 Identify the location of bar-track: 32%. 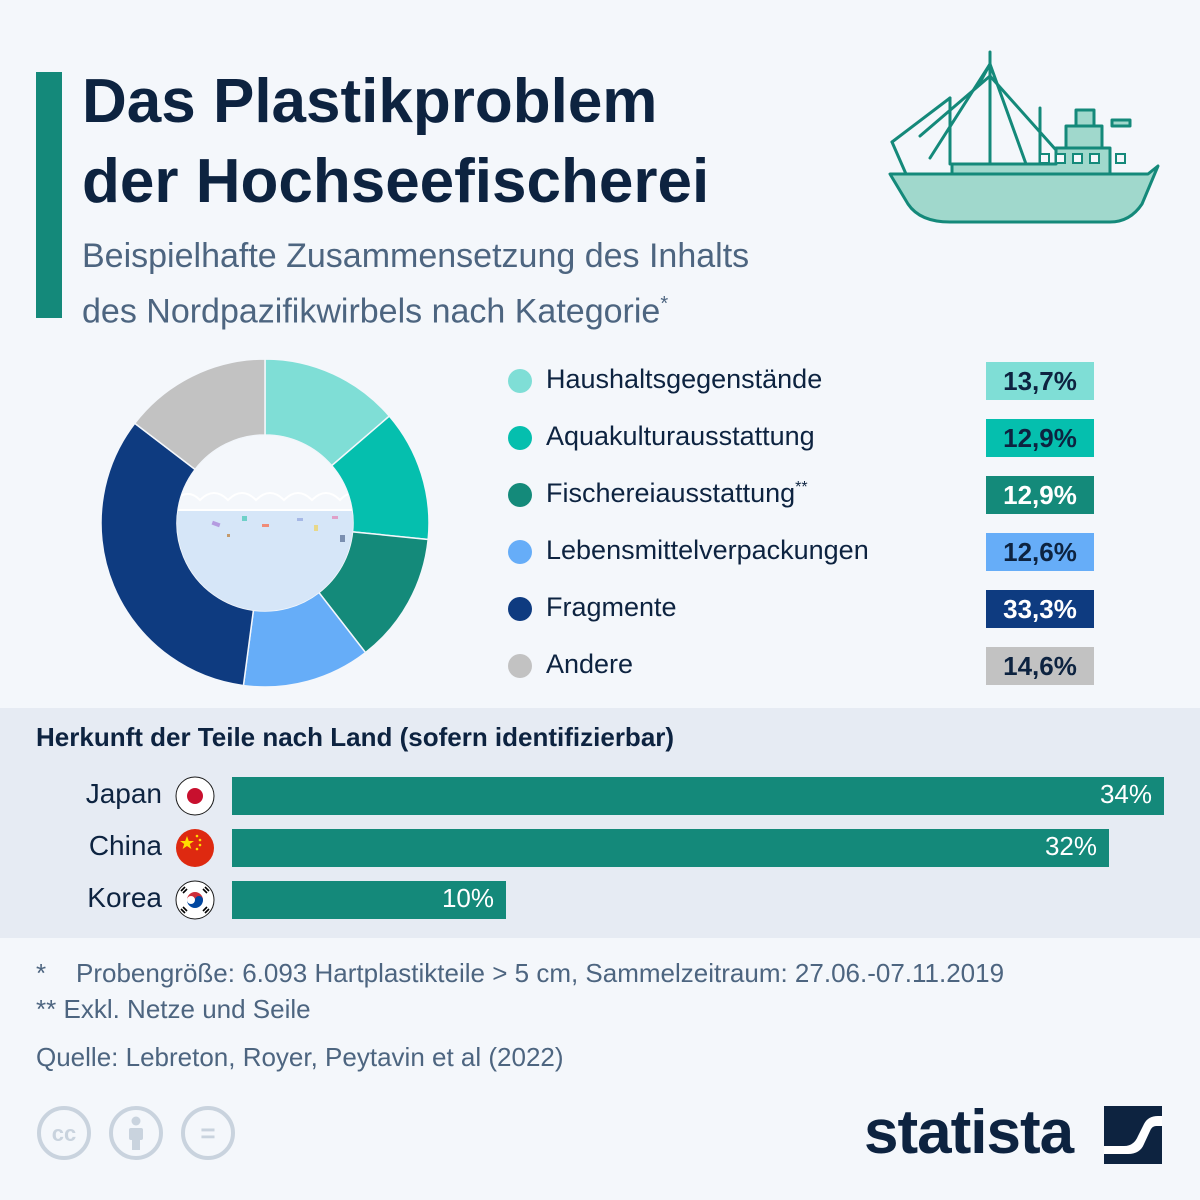
(698, 848).